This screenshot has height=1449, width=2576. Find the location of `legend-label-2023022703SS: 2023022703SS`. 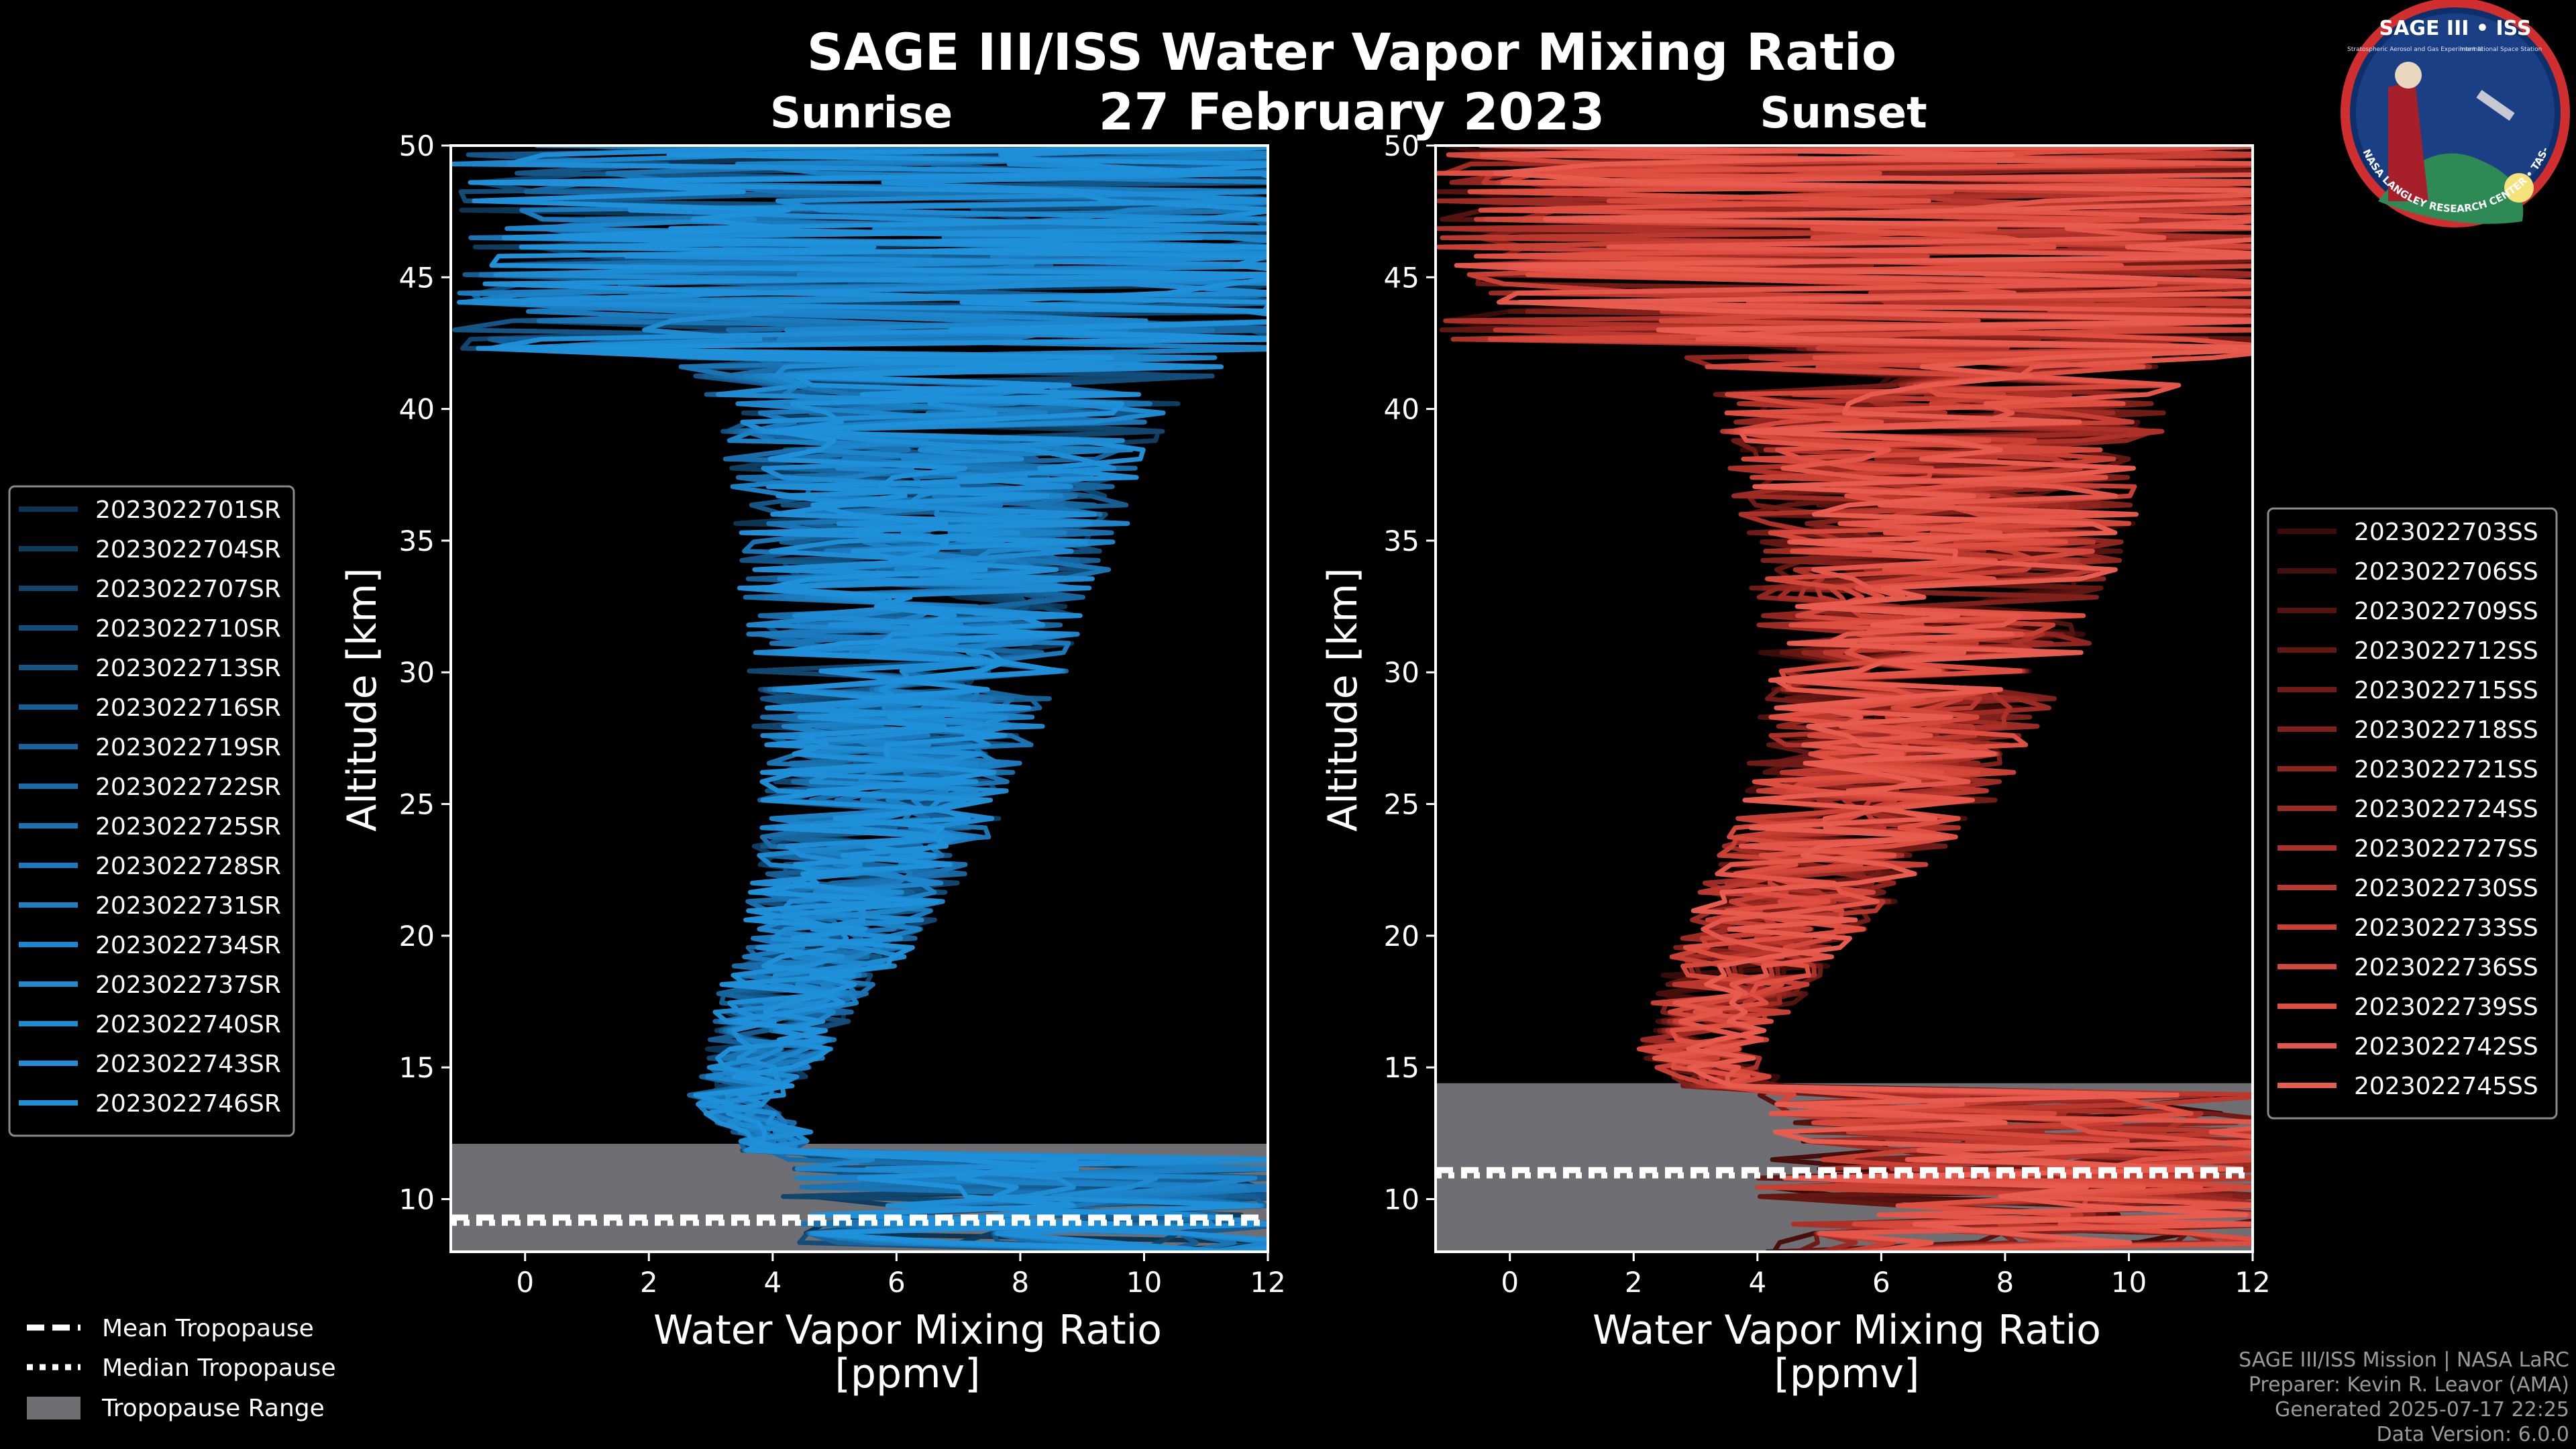

legend-label-2023022703SS: 2023022703SS is located at coordinates (2446, 532).